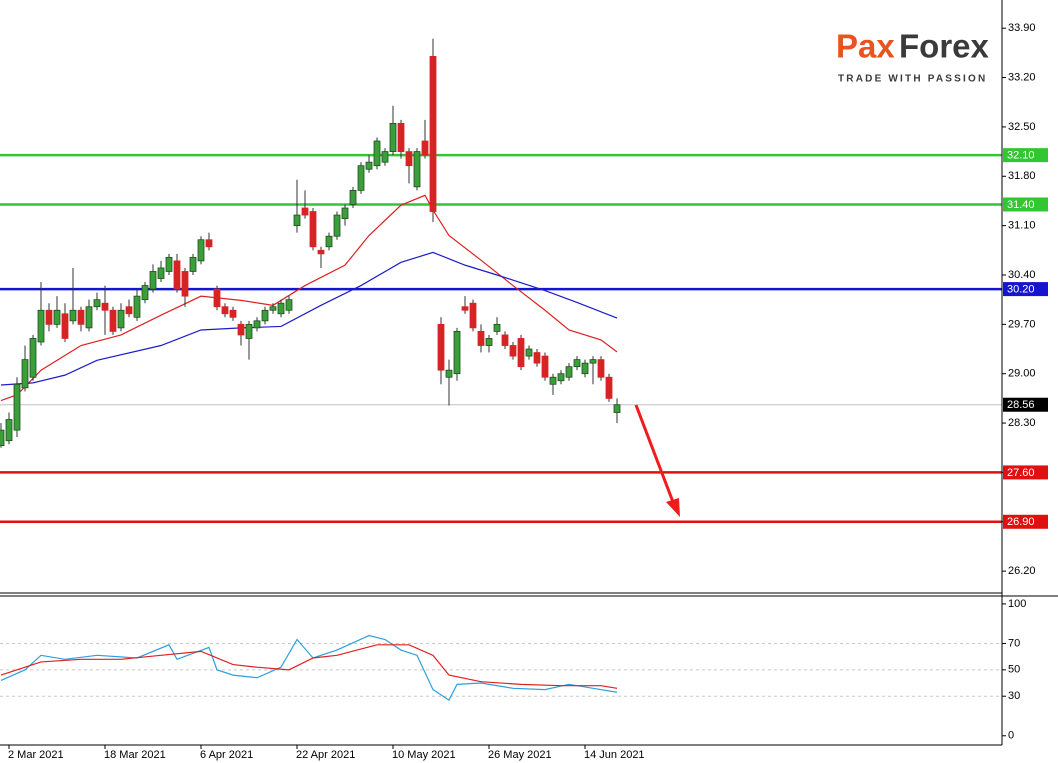 This screenshot has height=763, width=1058. I want to click on x-tick-label: 10 May 2021, so click(424, 755).